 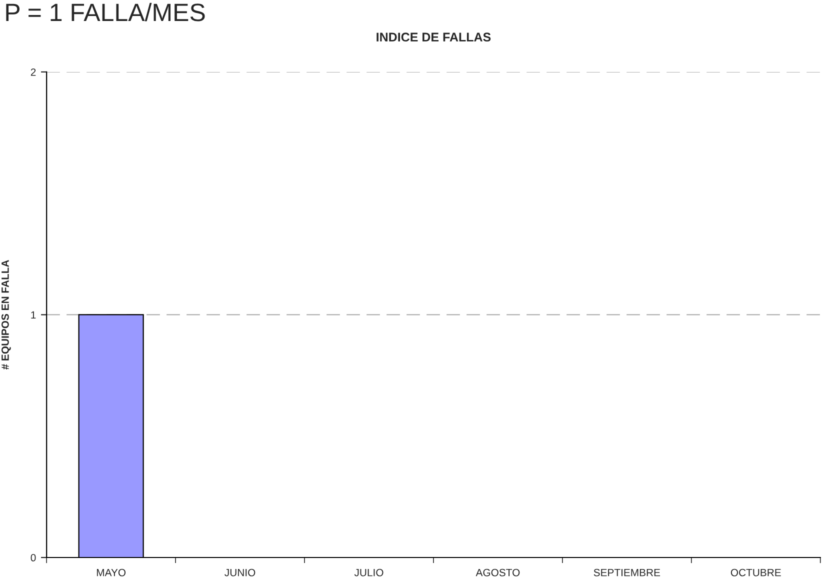 What do you see at coordinates (627, 572) in the screenshot?
I see `x-tick-label: SEPTIEMBRE` at bounding box center [627, 572].